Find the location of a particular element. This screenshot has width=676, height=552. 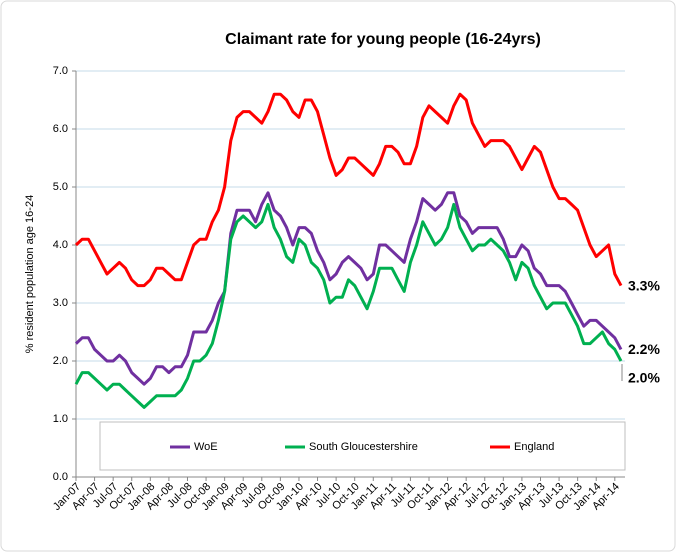

y-tick-label: 2.0 is located at coordinates (60, 361).